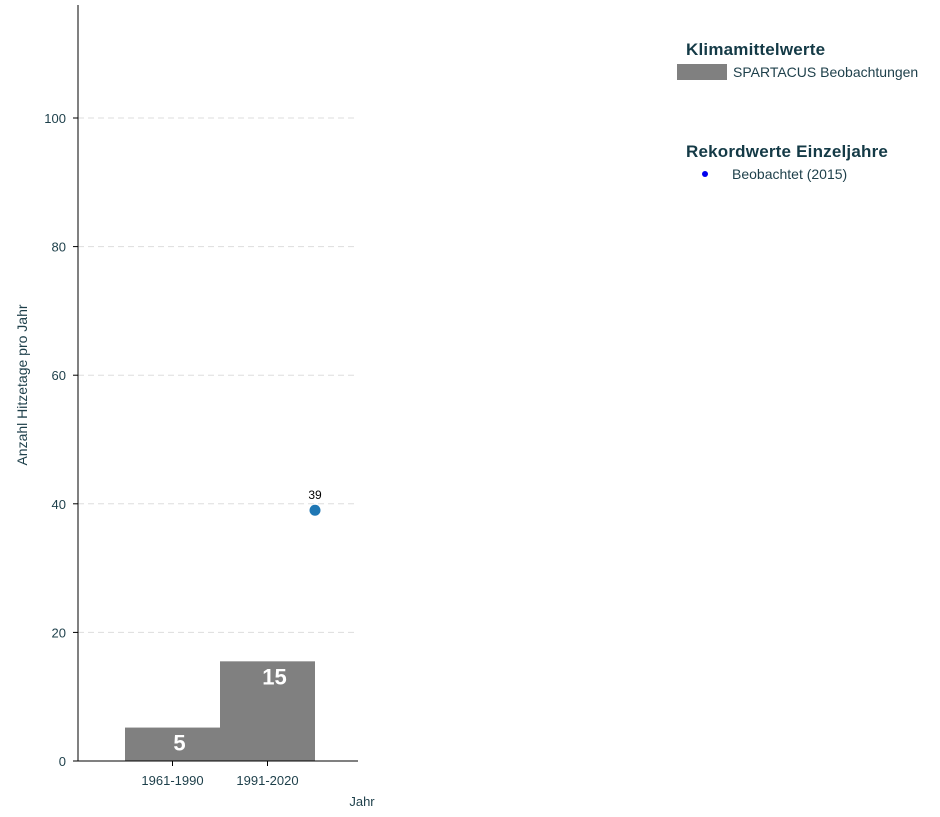 The width and height of the screenshot is (940, 817). Describe the element at coordinates (59, 632) in the screenshot. I see `y-tick-label: 20` at that location.